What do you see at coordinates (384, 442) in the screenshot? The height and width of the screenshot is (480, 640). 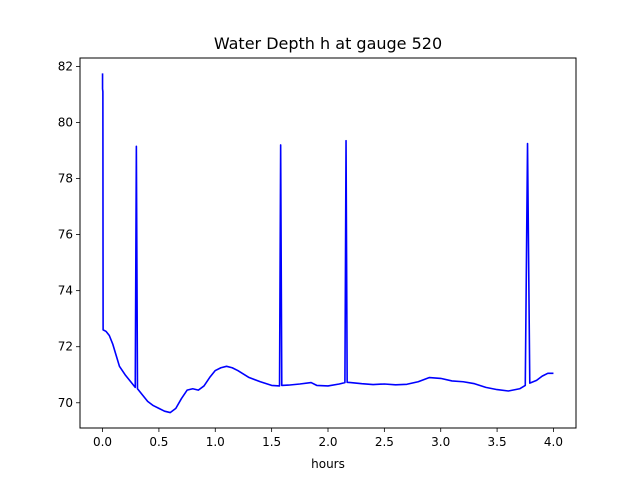 I see `x-tick-label: 2.5` at bounding box center [384, 442].